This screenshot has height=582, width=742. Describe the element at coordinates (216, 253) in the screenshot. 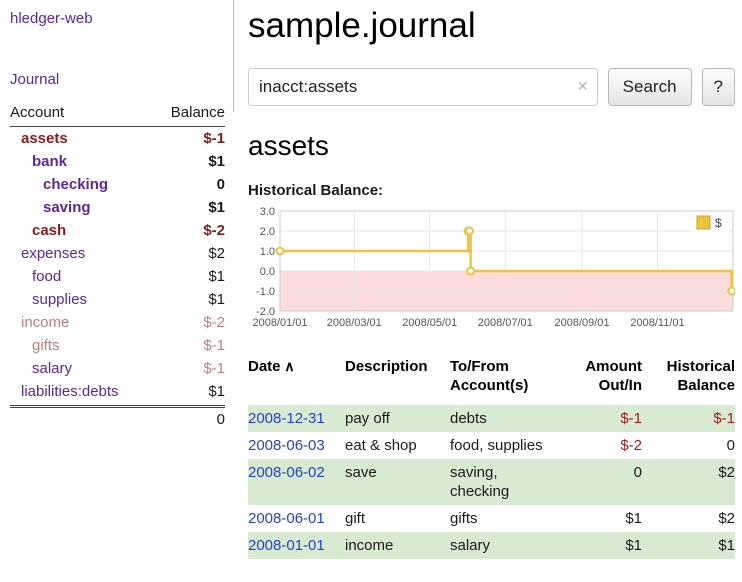

I see `account-balance: $2` at that location.